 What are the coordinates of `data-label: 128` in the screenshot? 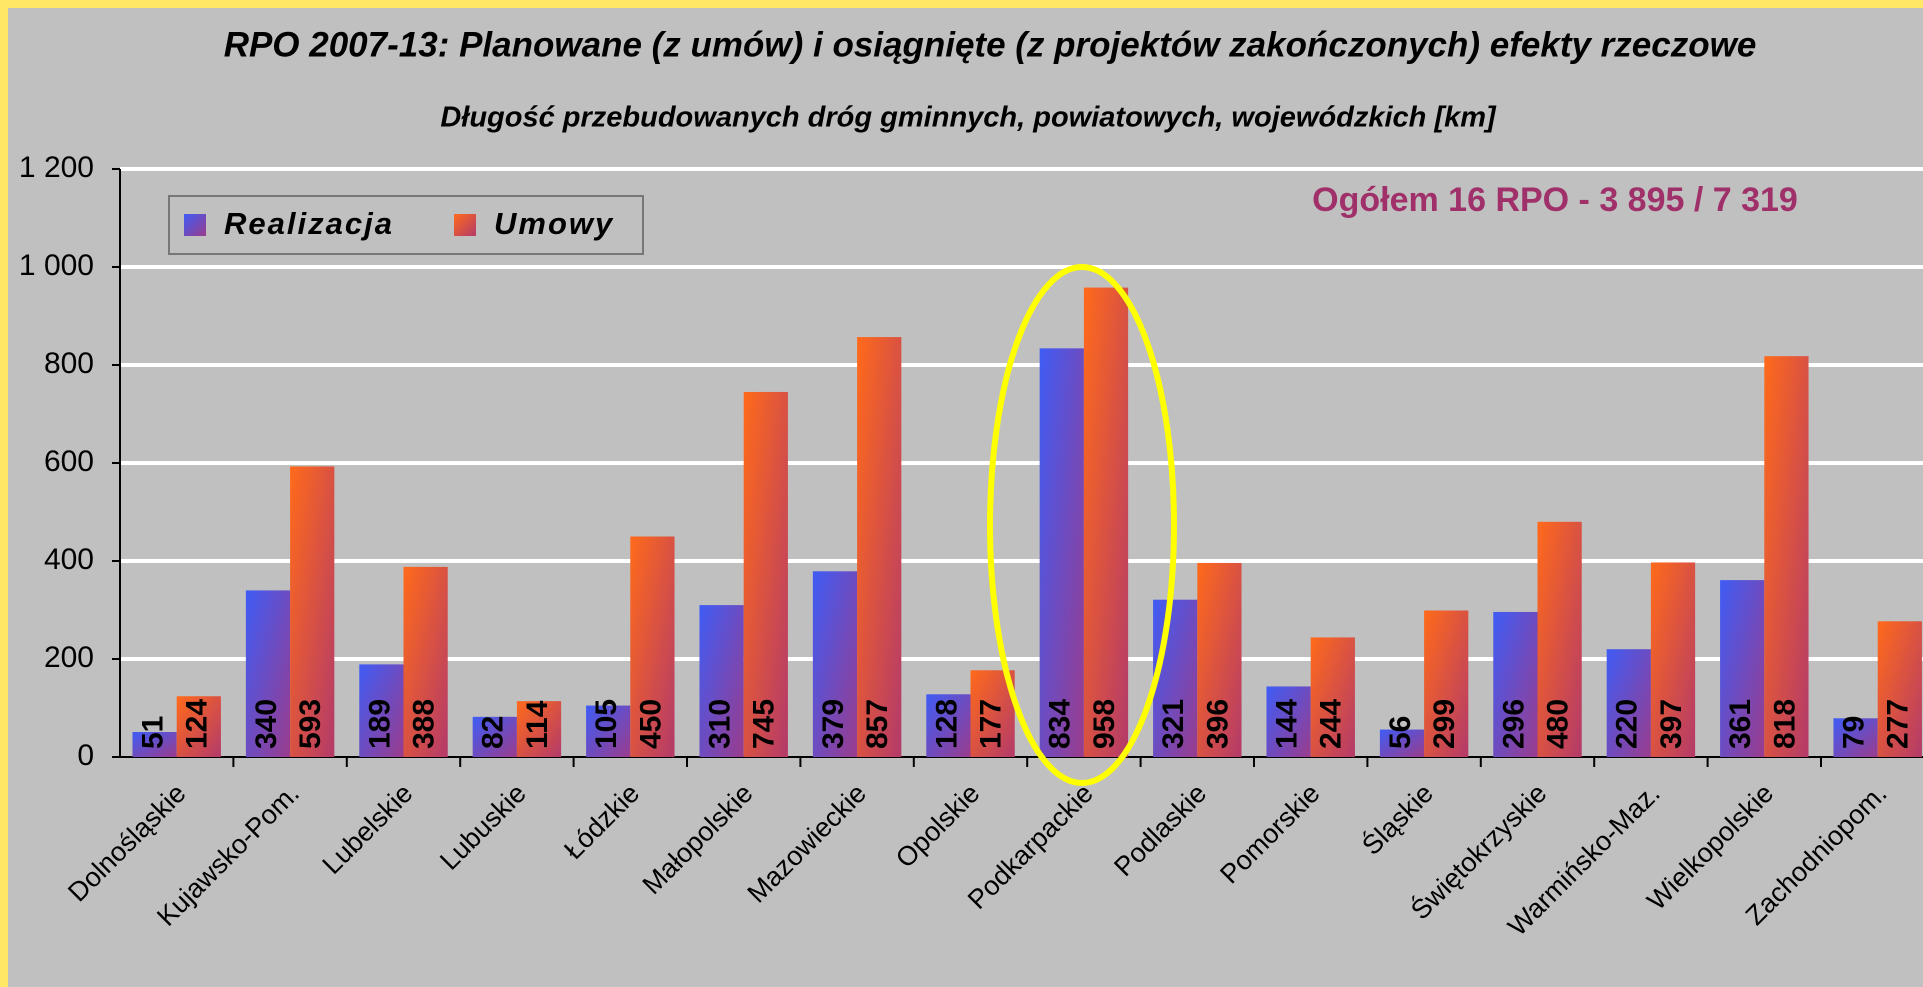 It's located at (946, 724).